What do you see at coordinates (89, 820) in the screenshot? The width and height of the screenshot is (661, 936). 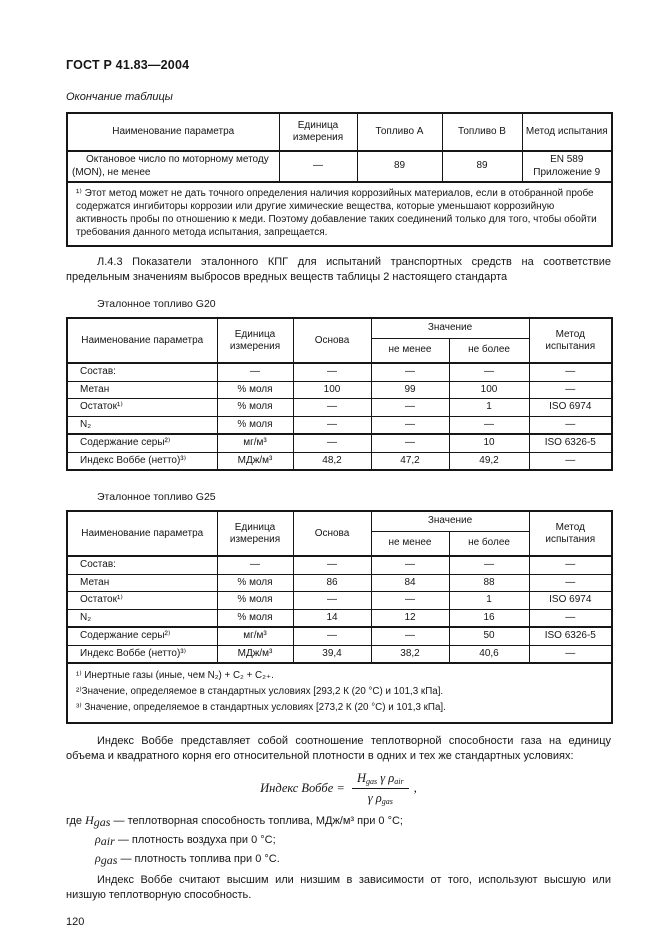 I see `definition-symbol: H` at bounding box center [89, 820].